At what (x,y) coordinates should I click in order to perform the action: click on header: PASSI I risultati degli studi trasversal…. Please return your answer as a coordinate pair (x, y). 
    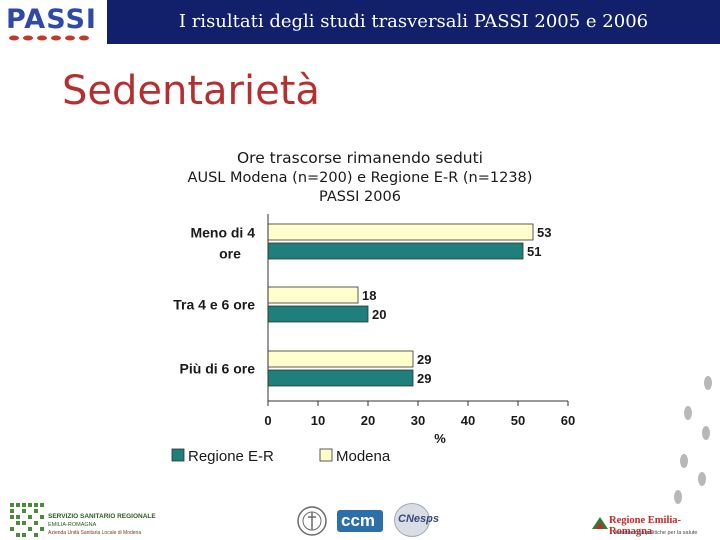
    Looking at the image, I should click on (360, 22).